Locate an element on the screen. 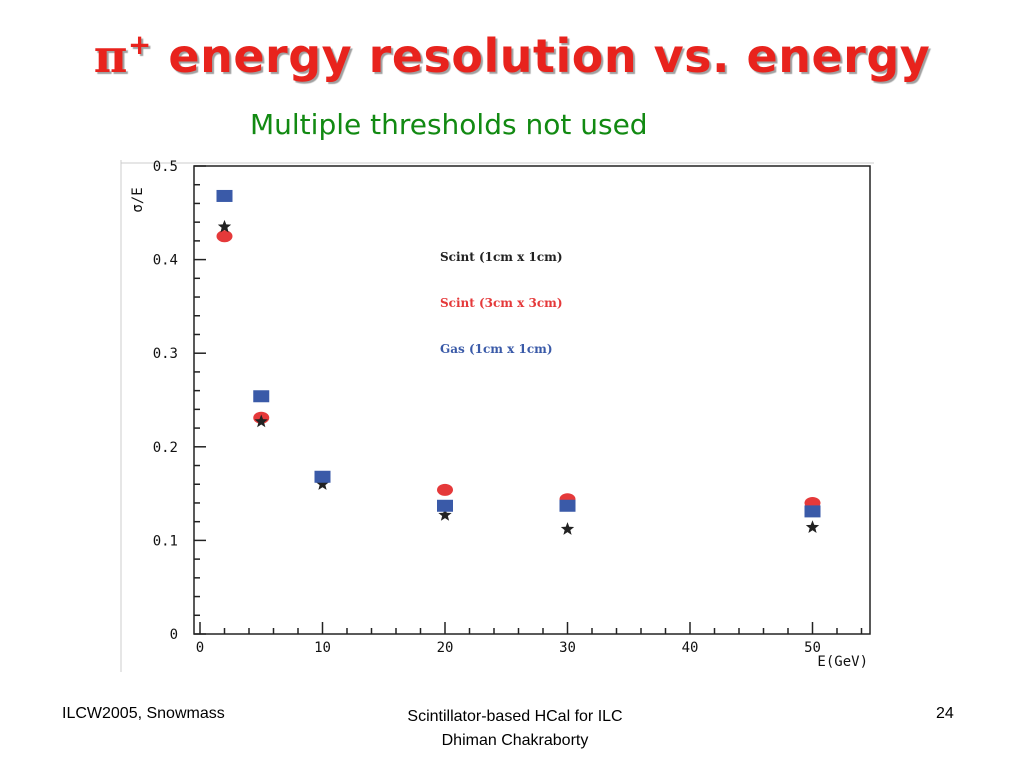 The image size is (1024, 768). y-axis-ticks is located at coordinates (200, 400).